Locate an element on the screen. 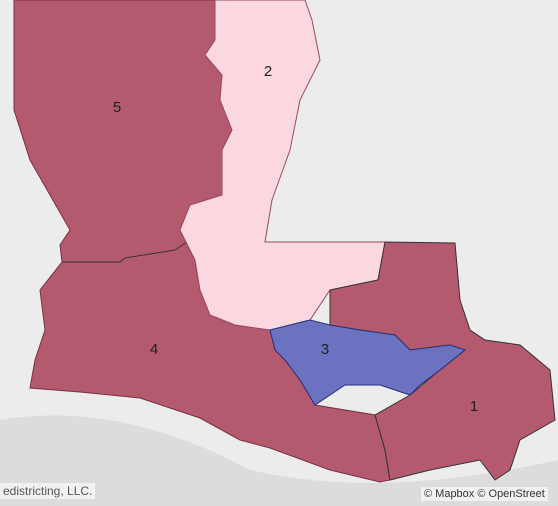 The height and width of the screenshot is (506, 558). district-label: 4 is located at coordinates (154, 349).